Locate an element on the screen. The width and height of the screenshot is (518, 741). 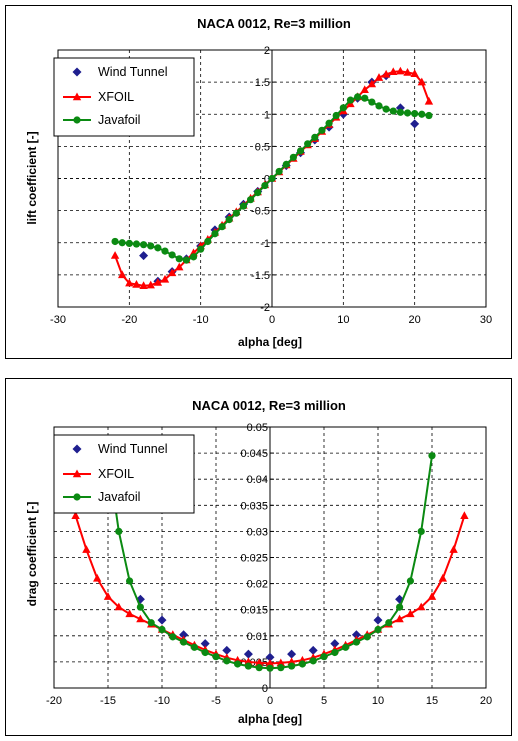
x-tick-label: 30 is located at coordinates (486, 320).